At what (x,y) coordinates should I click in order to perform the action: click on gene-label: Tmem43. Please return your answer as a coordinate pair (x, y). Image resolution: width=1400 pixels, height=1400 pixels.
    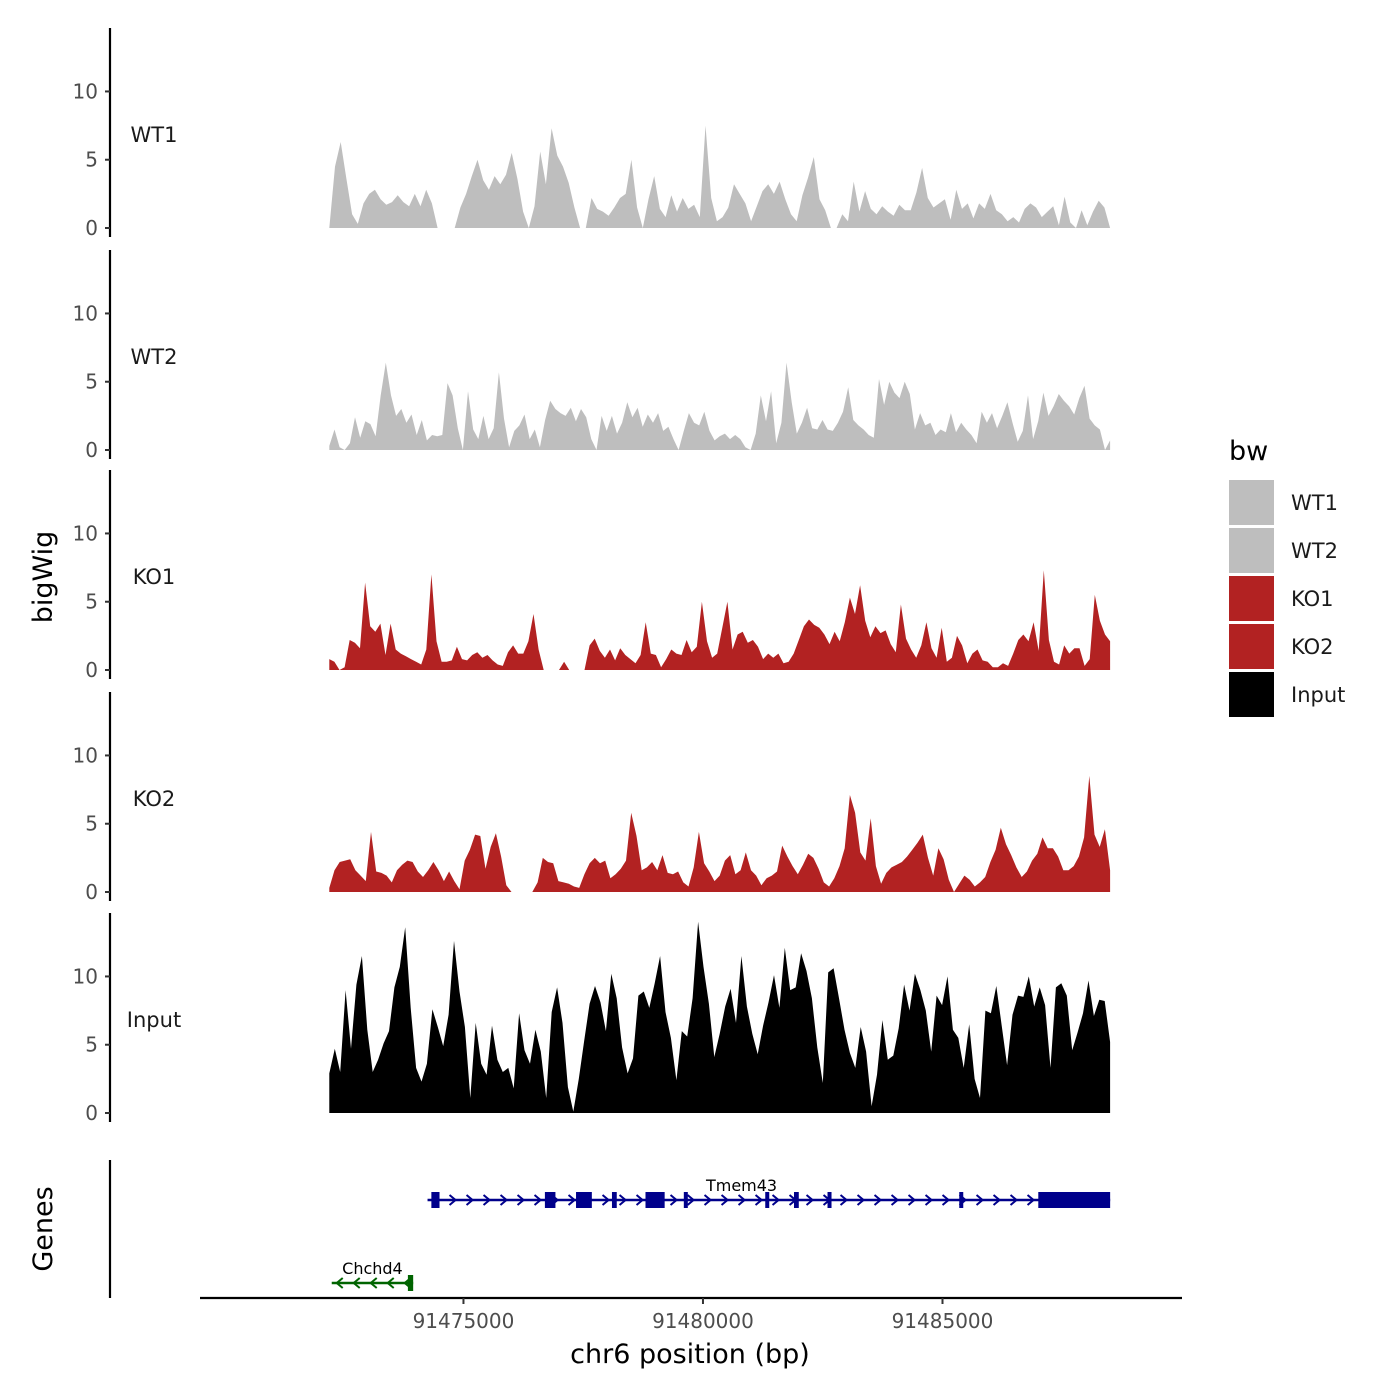
    Looking at the image, I should click on (741, 1185).